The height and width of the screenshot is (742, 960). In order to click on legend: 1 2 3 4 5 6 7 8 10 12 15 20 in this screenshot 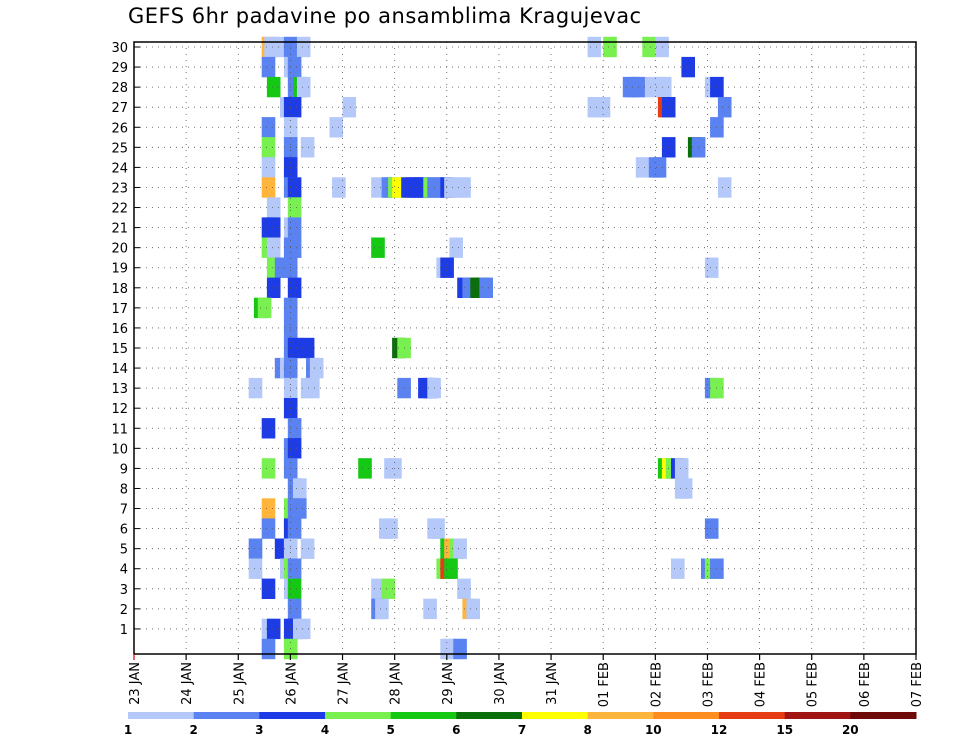, I will do `click(520, 724)`.